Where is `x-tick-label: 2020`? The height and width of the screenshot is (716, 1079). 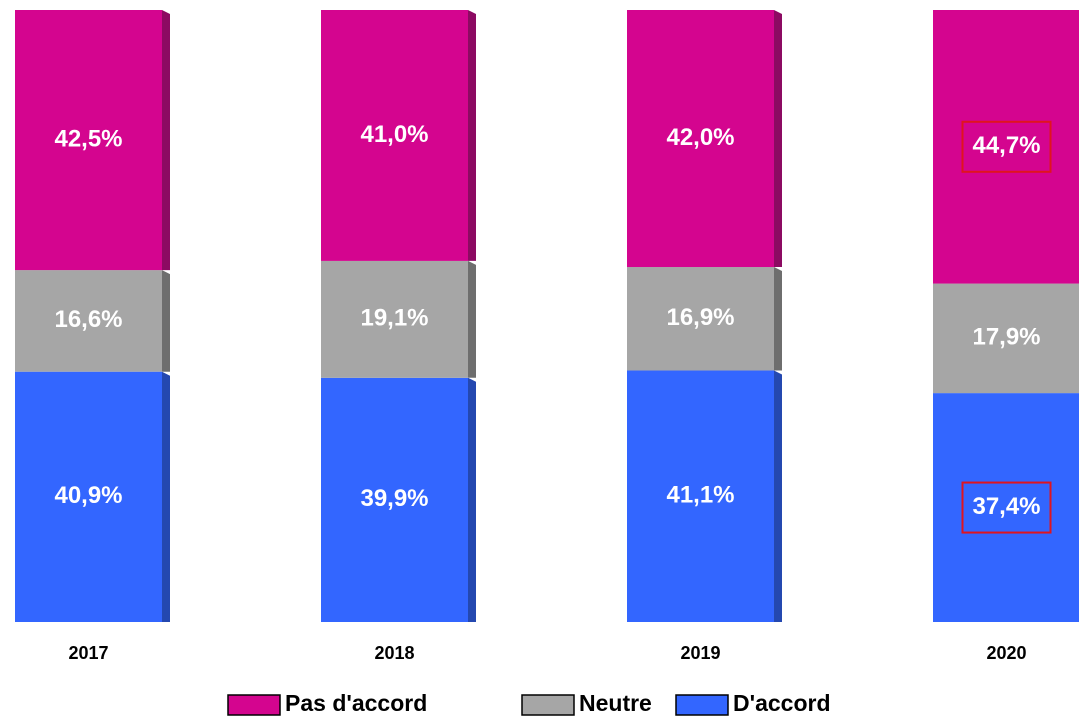 x-tick-label: 2020 is located at coordinates (1006, 653).